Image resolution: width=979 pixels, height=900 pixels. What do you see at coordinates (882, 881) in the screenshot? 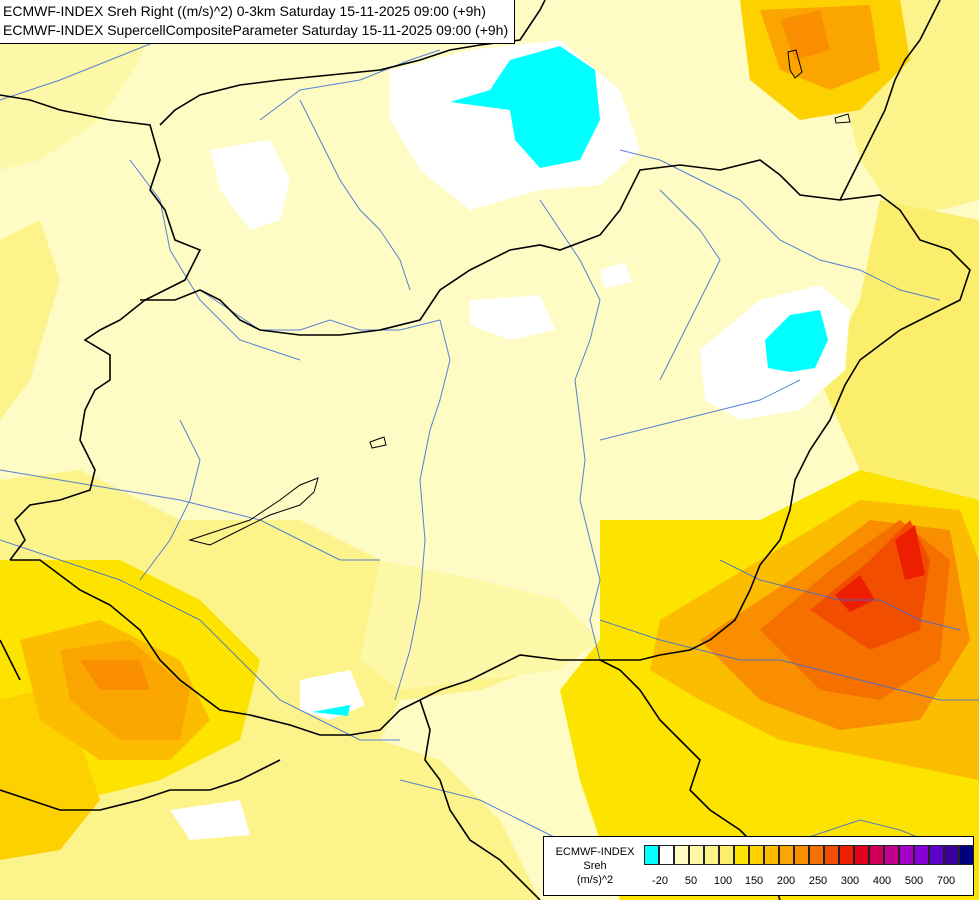
I see `legend-tick-label: 400` at bounding box center [882, 881].